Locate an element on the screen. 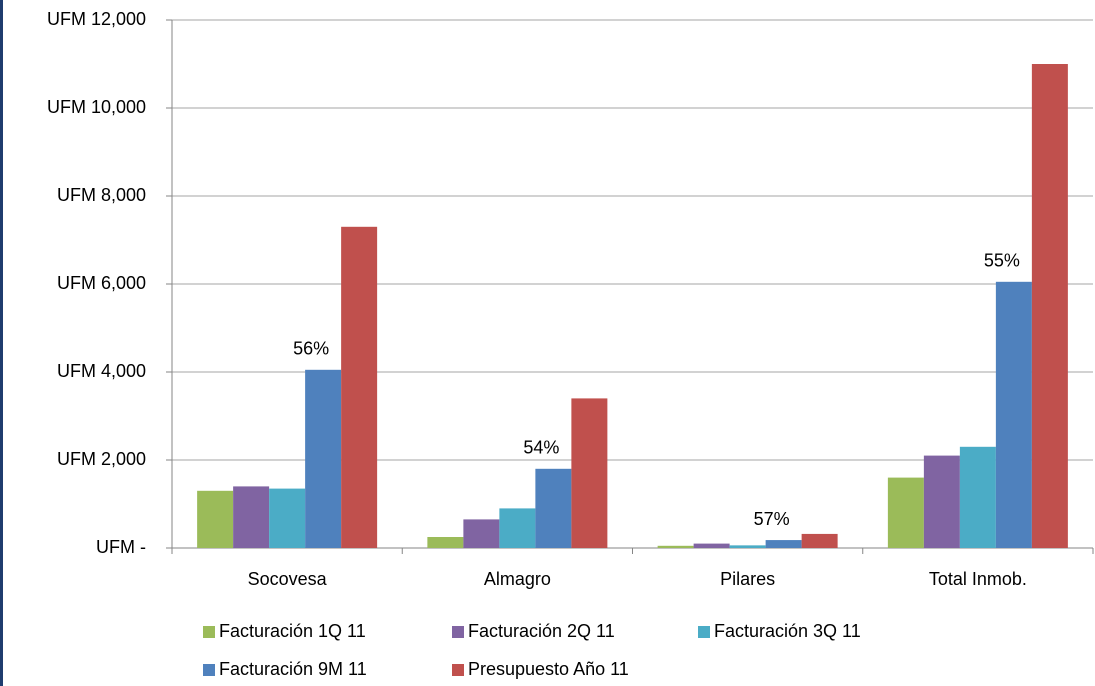 The height and width of the screenshot is (686, 1095). annotation: 56% is located at coordinates (311, 349).